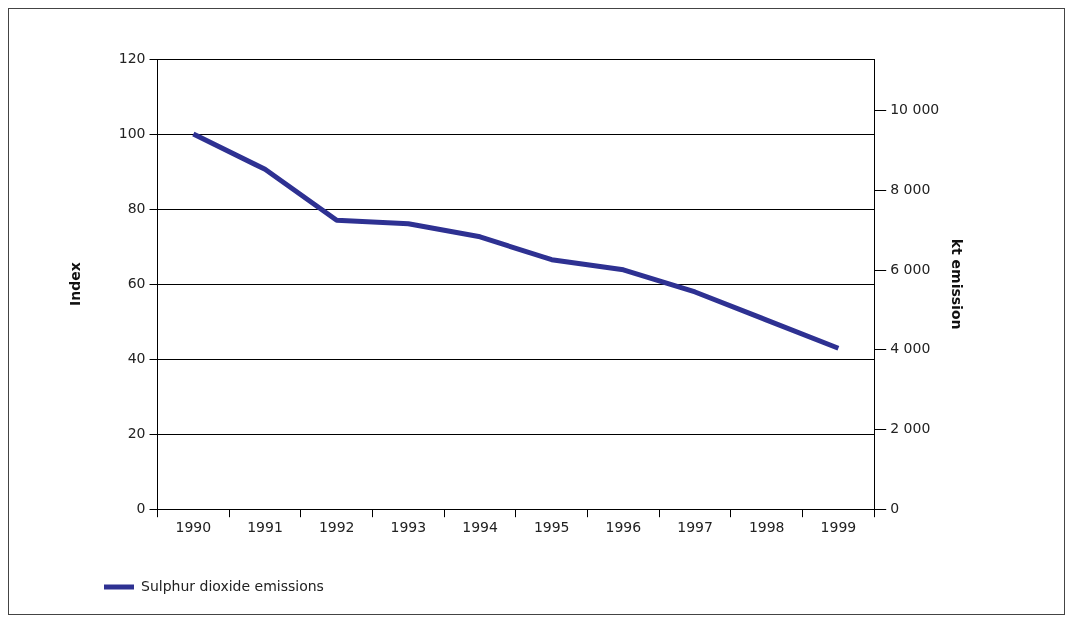 This screenshot has height=623, width=1073. Describe the element at coordinates (551, 527) in the screenshot. I see `x-tick-label: 1995` at that location.